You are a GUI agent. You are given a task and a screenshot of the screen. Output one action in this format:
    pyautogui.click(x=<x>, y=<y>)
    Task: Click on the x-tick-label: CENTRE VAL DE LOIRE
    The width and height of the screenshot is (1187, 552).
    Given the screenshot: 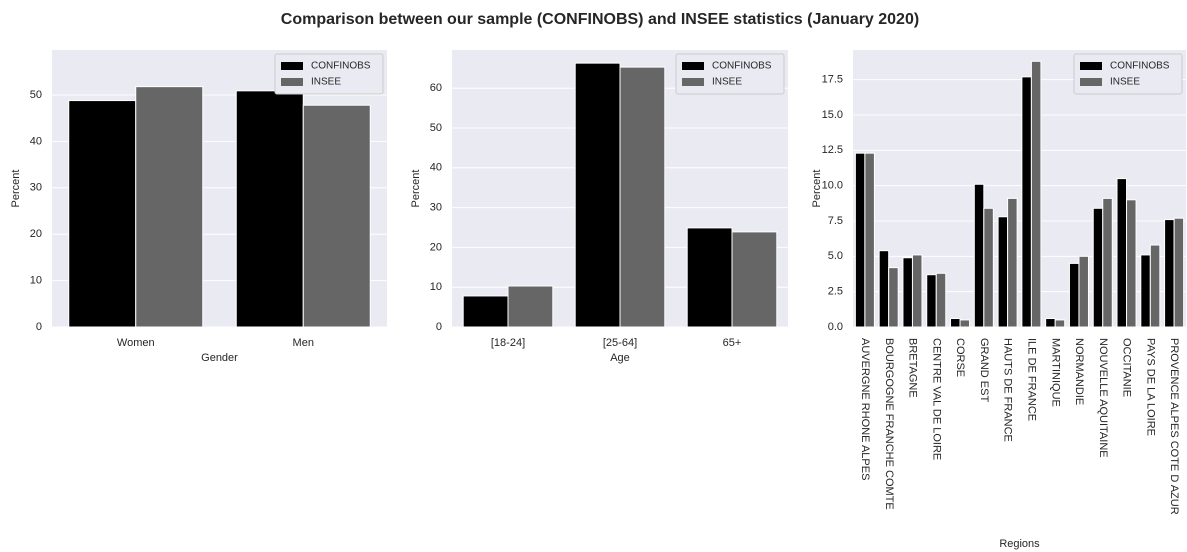 What is the action you would take?
    pyautogui.click(x=936, y=399)
    